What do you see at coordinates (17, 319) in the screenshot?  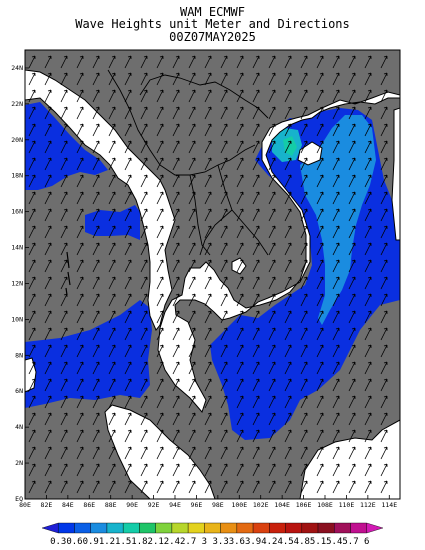 I see `lat-tick-label: 10N` at bounding box center [17, 319].